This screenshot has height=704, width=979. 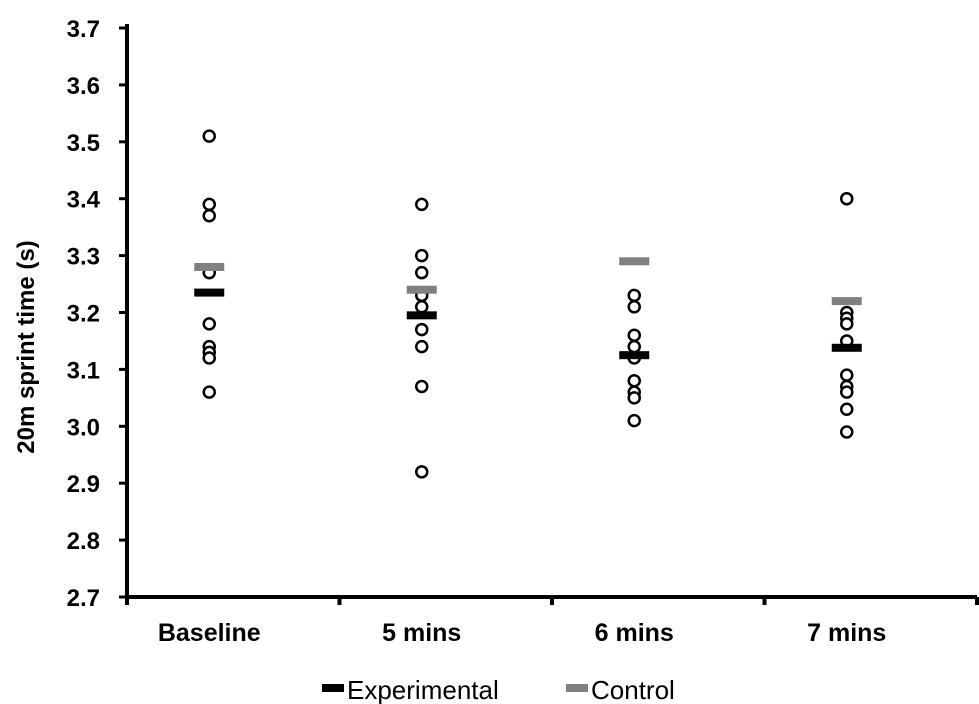 I want to click on x-categories: Baseline 5 mins 6 mins 7 mins, so click(x=552, y=622).